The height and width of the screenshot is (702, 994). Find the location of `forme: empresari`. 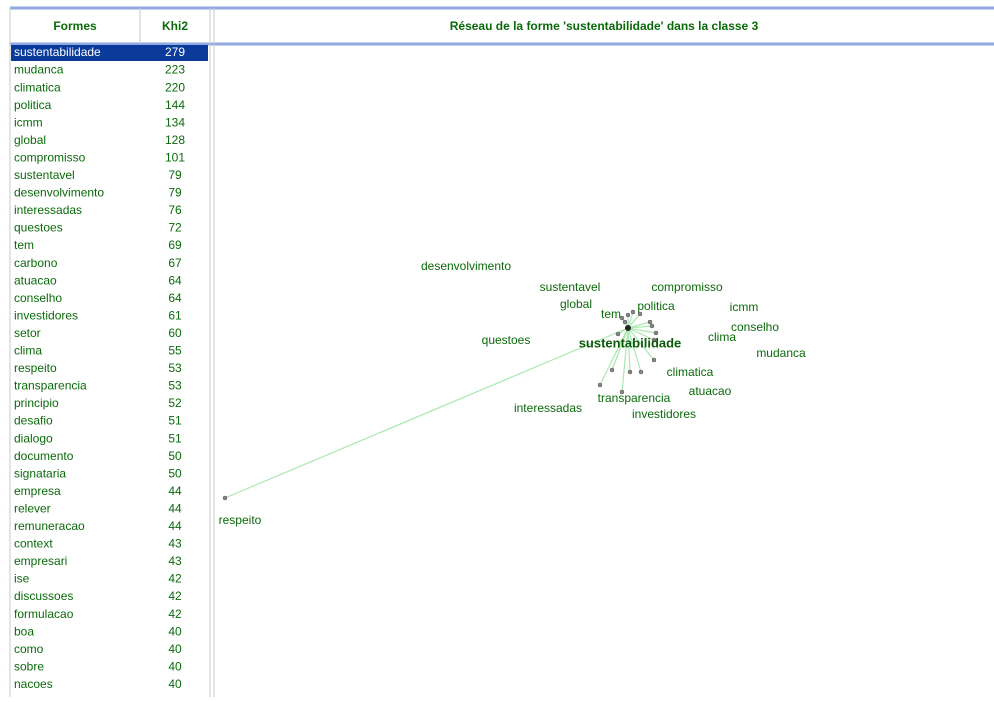

forme: empresari is located at coordinates (40, 561).